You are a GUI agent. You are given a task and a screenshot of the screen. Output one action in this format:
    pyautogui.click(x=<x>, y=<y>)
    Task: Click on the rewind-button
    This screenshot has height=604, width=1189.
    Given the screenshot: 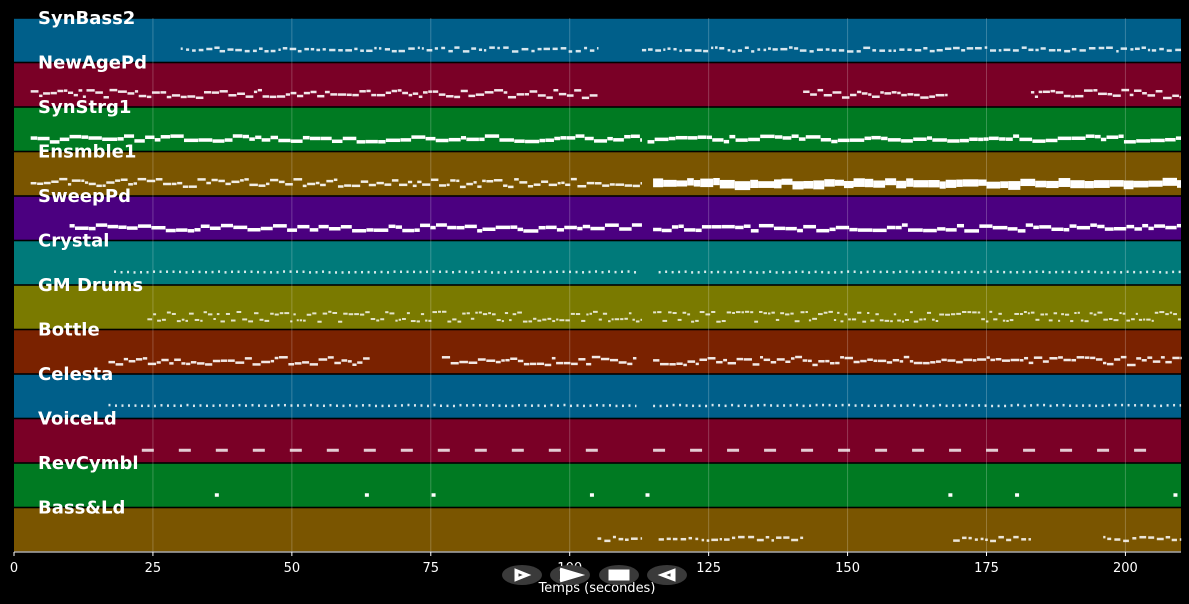 What is the action you would take?
    pyautogui.click(x=667, y=575)
    